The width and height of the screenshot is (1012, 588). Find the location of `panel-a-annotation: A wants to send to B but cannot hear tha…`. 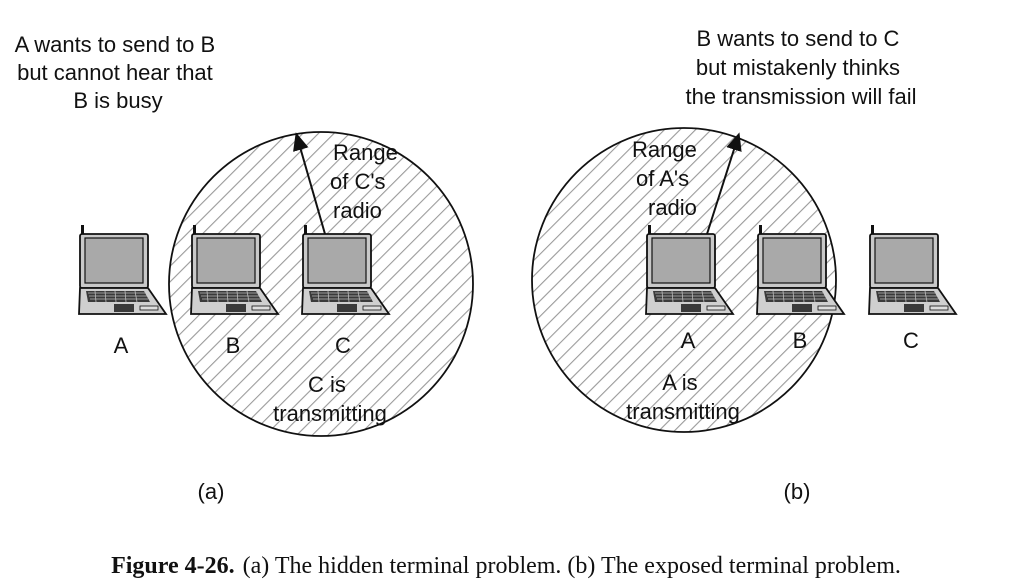

panel-a-annotation: A wants to send to B but cannot hear tha… is located at coordinates (118, 72).